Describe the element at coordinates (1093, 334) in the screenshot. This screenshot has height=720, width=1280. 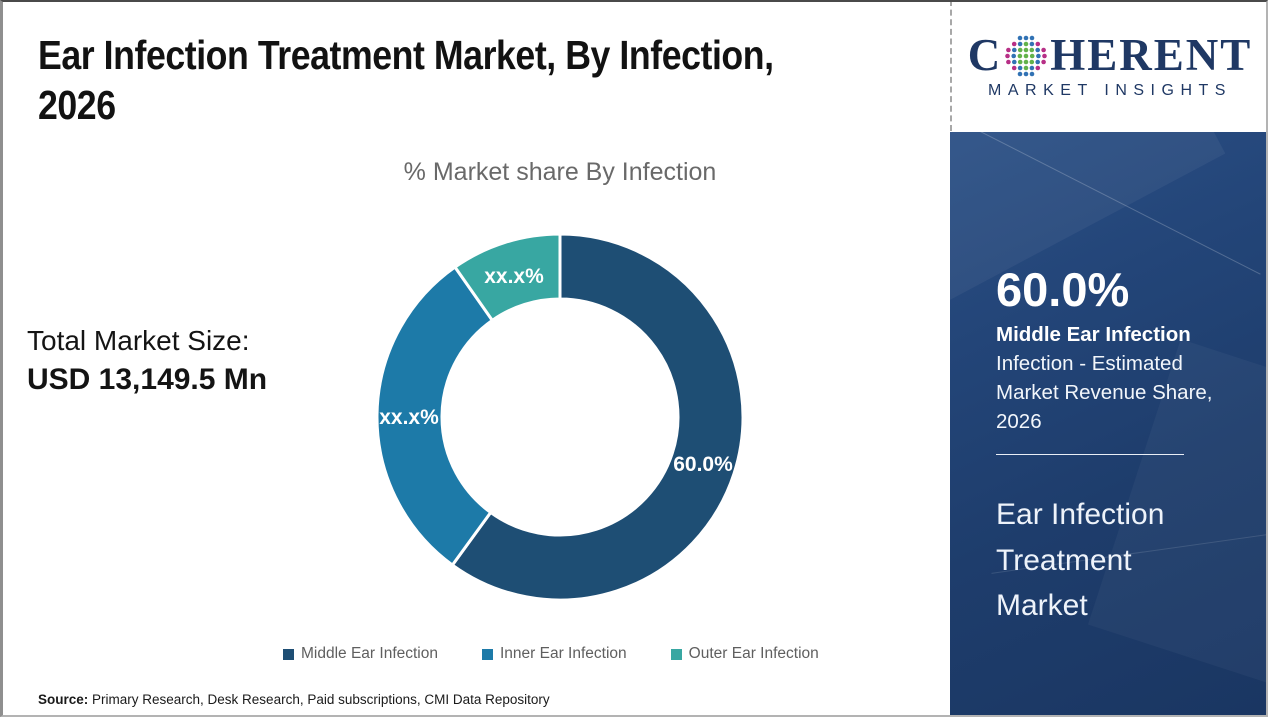
I see `sidebar-stat-name: Middle Ear Infection` at that location.